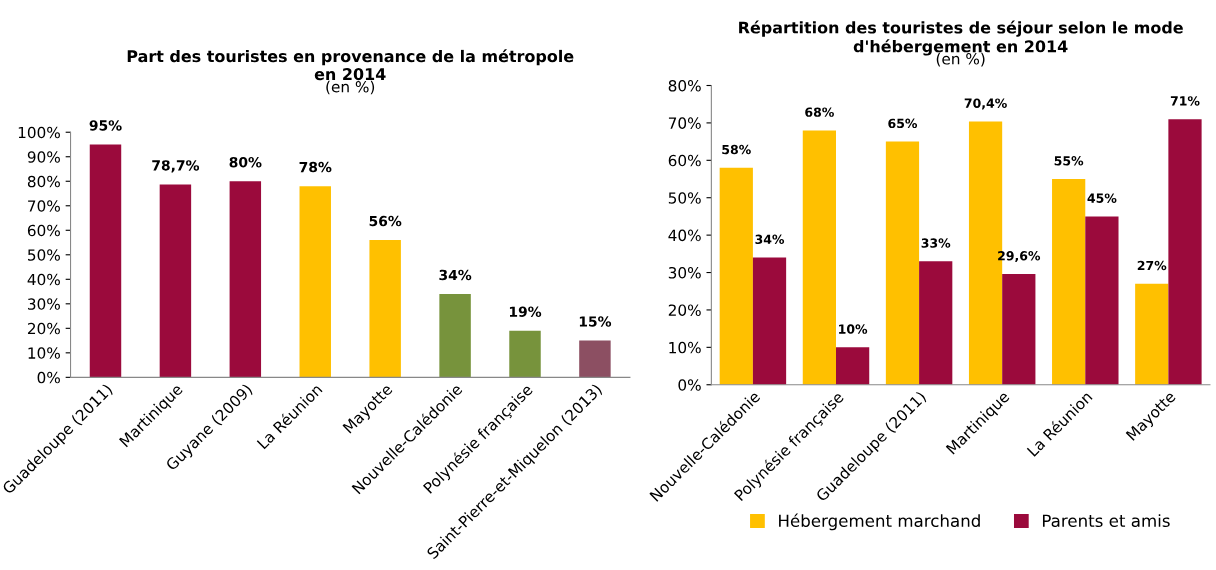 The image size is (1216, 570). What do you see at coordinates (1185, 101) in the screenshot?
I see `data-label: 71%` at bounding box center [1185, 101].